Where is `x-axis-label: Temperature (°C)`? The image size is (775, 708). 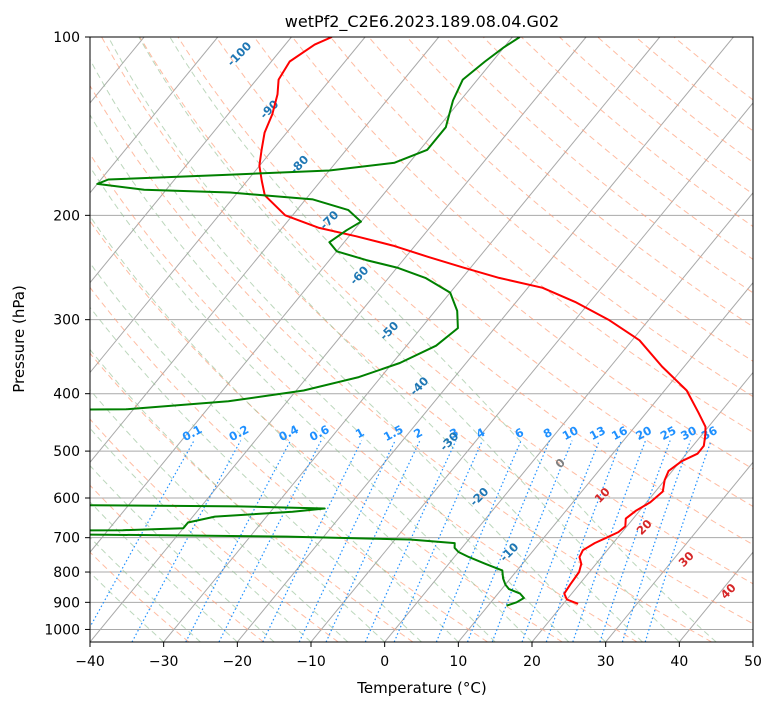
x-axis-label: Temperature (°C) is located at coordinates (421, 688).